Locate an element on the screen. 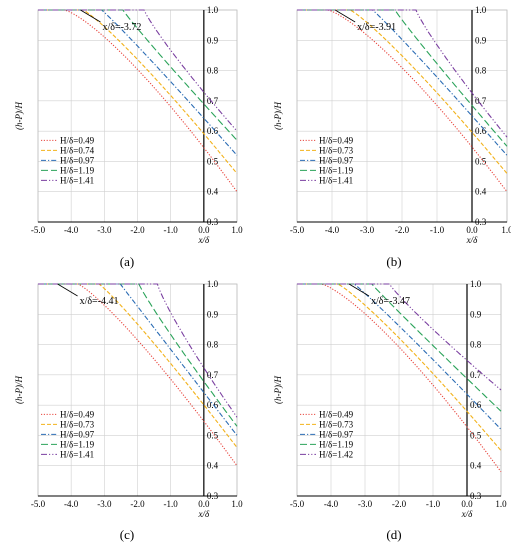 This screenshot has height=550, width=511. annotation-label: x/δ=-3.91 is located at coordinates (376, 27).